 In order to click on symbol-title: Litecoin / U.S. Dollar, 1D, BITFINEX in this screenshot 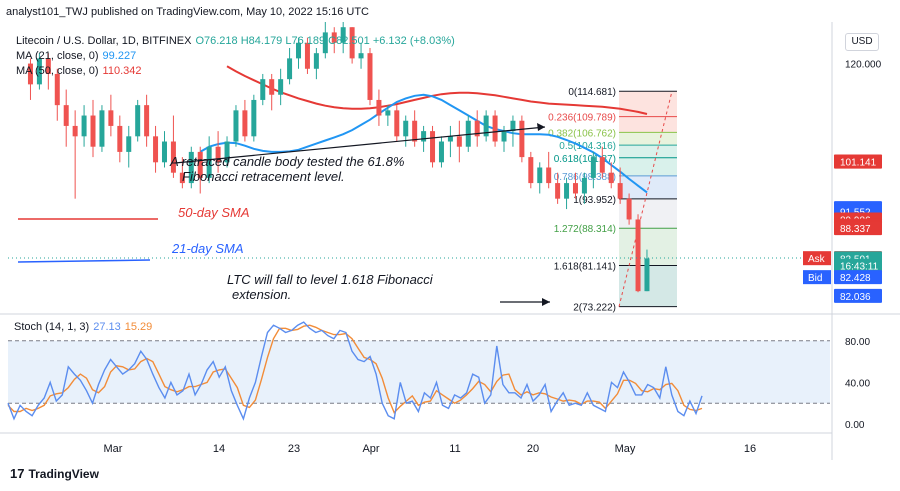, I will do `click(104, 41)`.